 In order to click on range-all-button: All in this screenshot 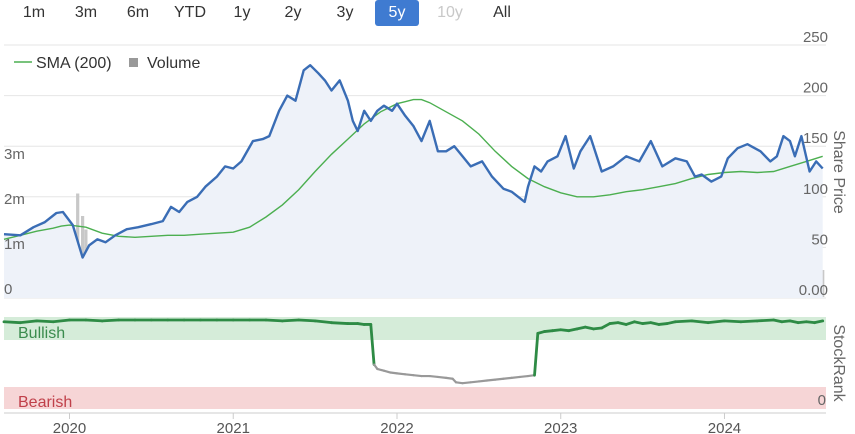, I will do `click(502, 12)`.